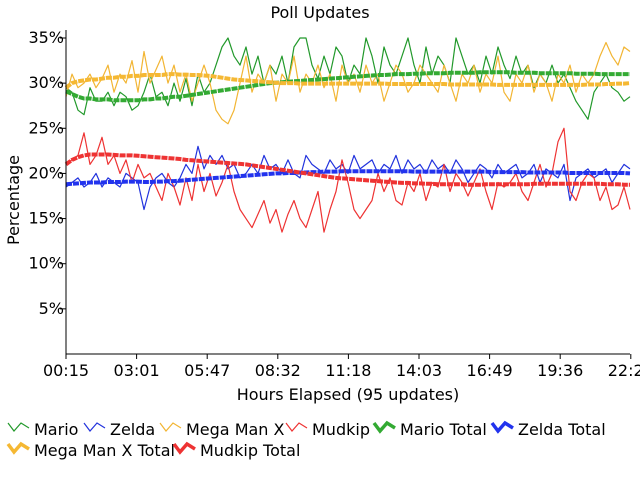 The height and width of the screenshot is (480, 640). I want to click on legend-swatch-mario, so click(18, 427).